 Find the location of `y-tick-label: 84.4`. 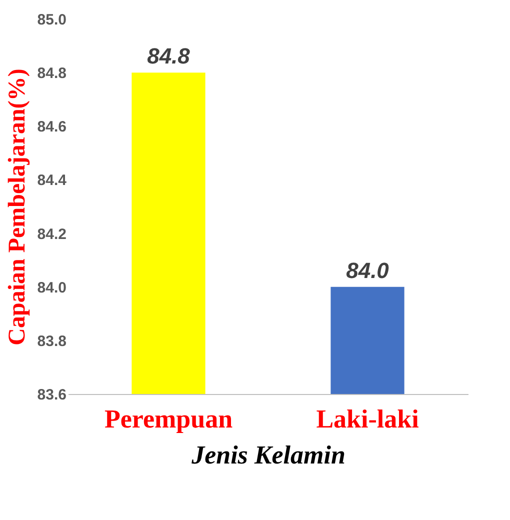

y-tick-label: 84.4 is located at coordinates (52, 181).